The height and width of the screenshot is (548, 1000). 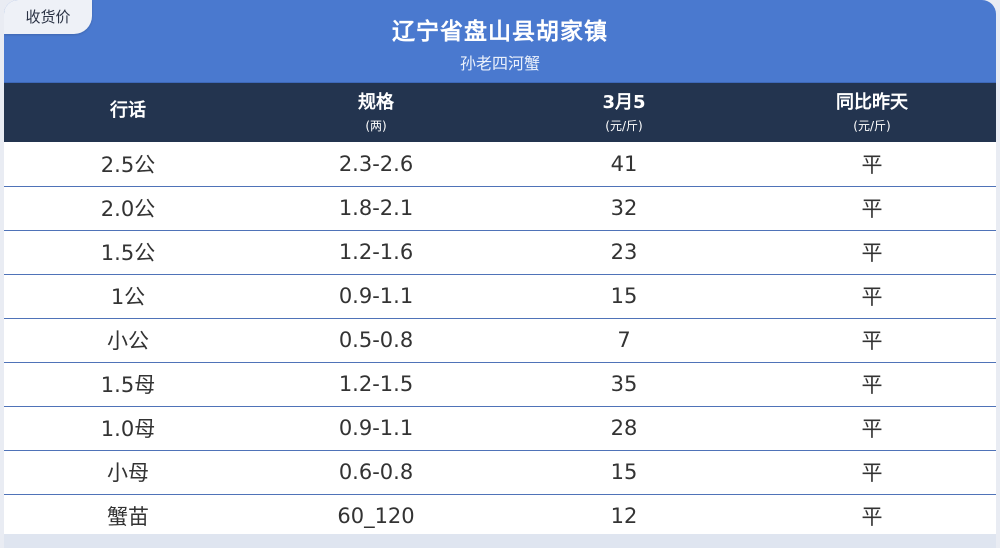 I want to click on cell-jargon: 1.5母, so click(x=128, y=385).